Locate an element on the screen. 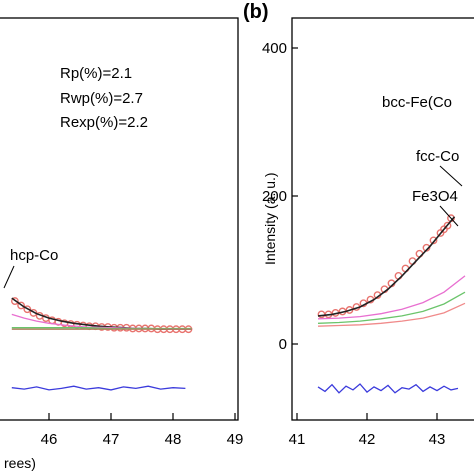 The height and width of the screenshot is (474, 474). x-tick-label: 41 is located at coordinates (297, 439).